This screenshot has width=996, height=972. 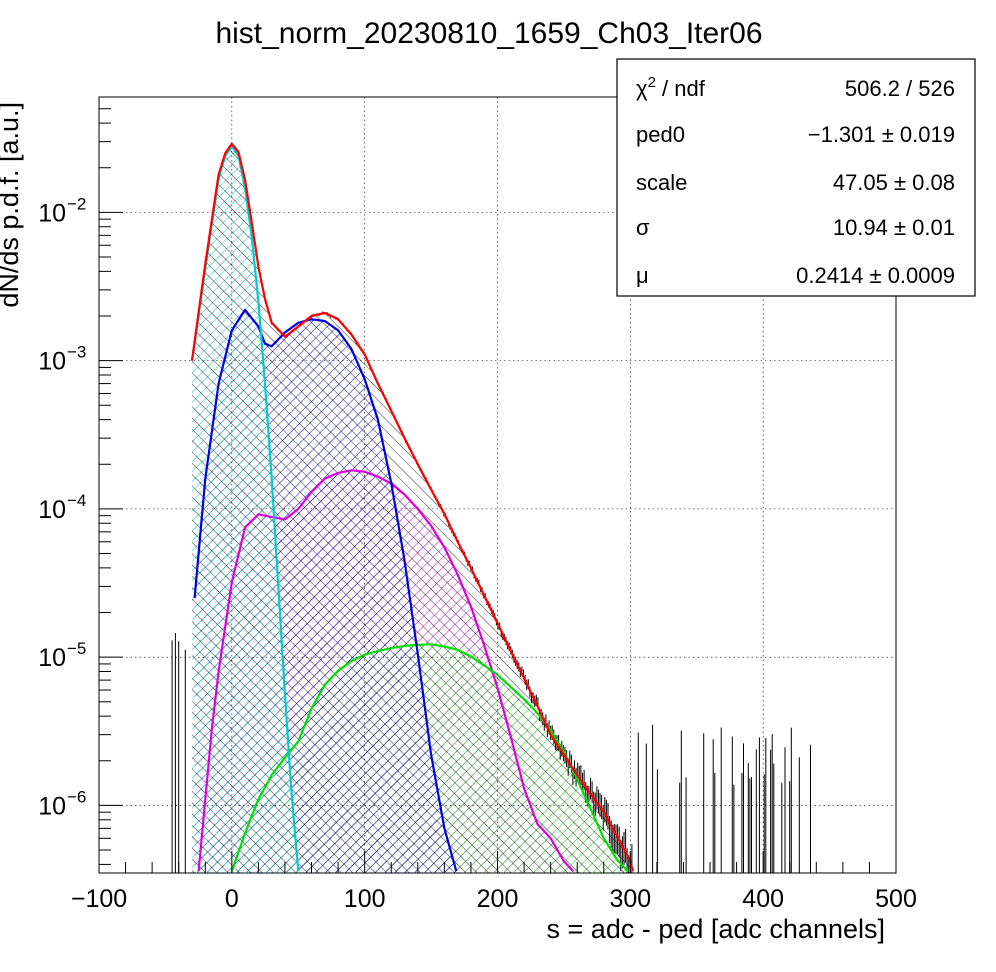 What do you see at coordinates (76, 203) in the screenshot?
I see `y-tick-exponent: −2` at bounding box center [76, 203].